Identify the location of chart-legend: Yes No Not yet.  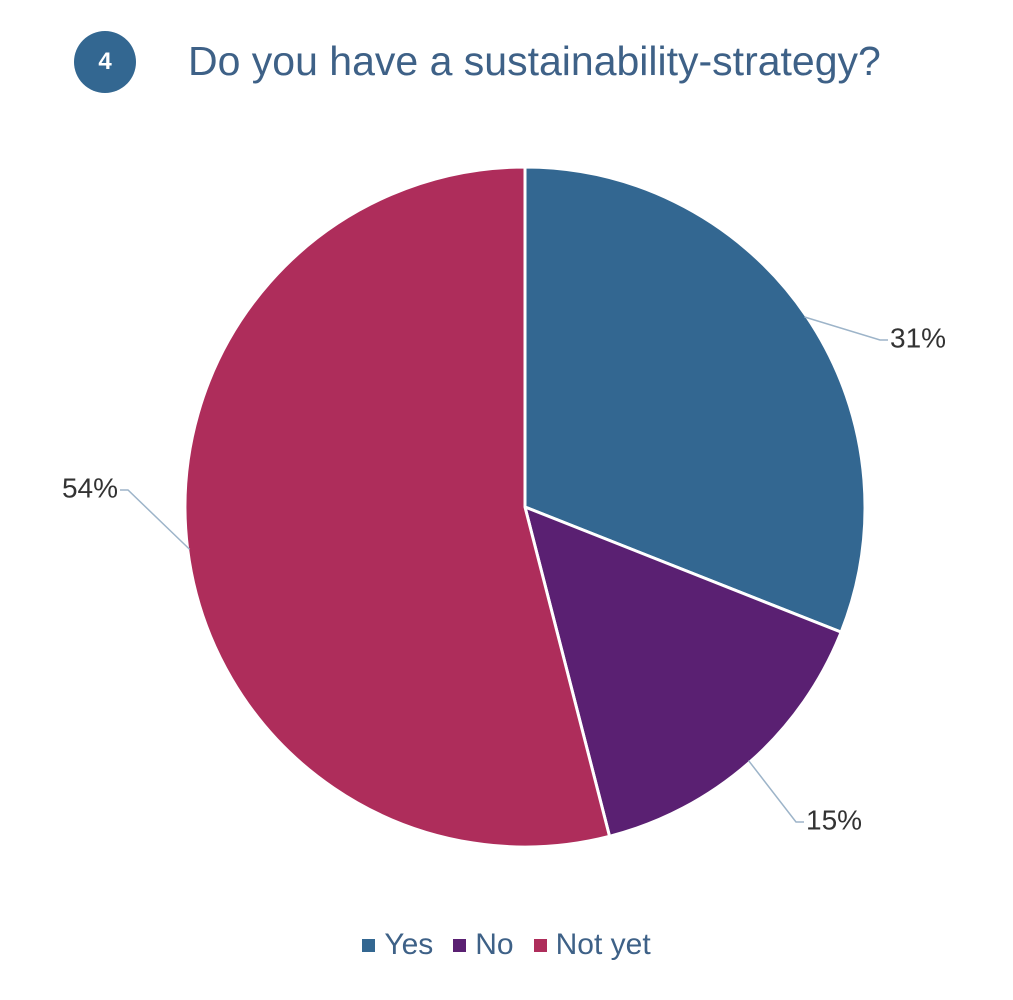
(506, 945).